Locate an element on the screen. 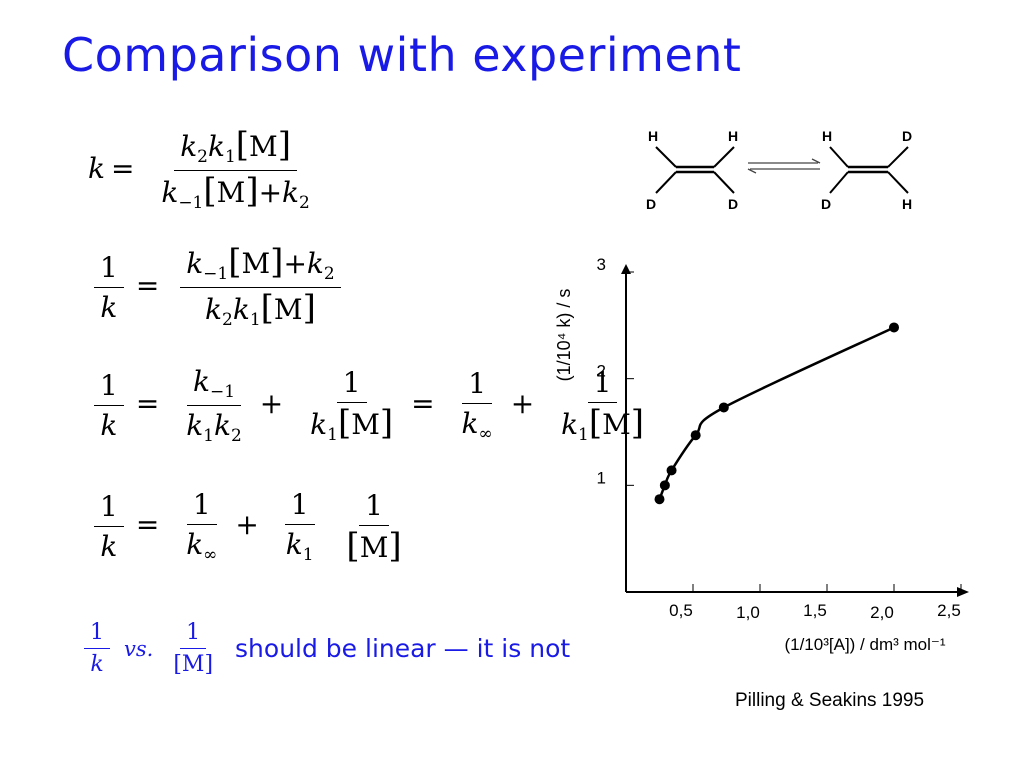 The width and height of the screenshot is (1024, 768). atom-right-top-right: D is located at coordinates (907, 136).